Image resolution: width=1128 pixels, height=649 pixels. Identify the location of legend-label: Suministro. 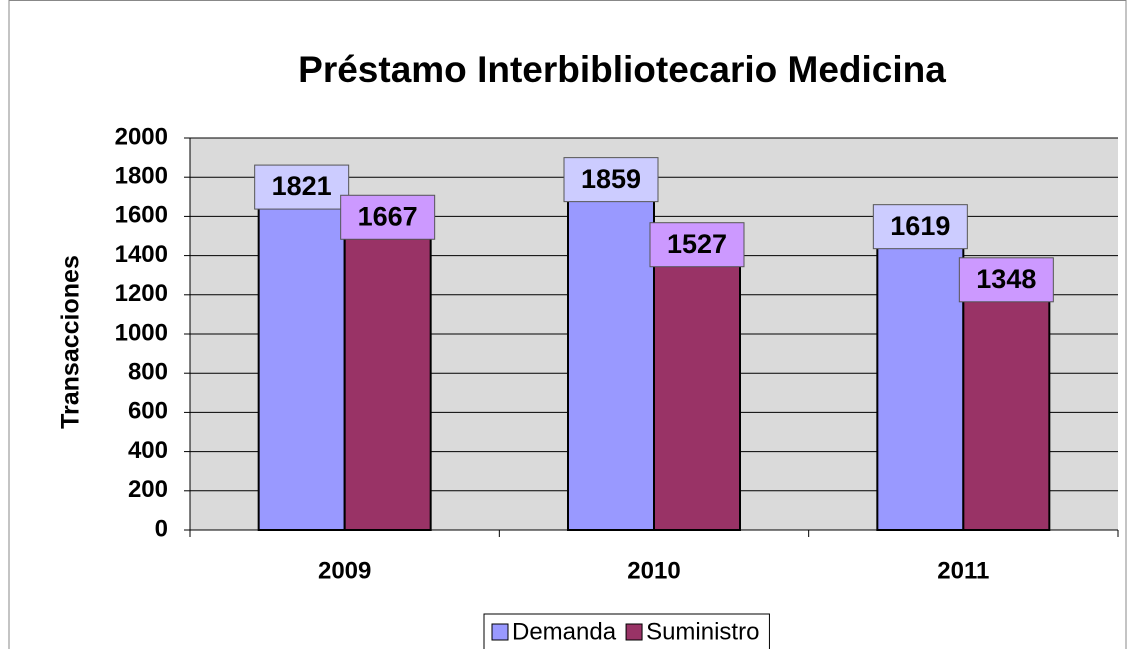
(702, 631).